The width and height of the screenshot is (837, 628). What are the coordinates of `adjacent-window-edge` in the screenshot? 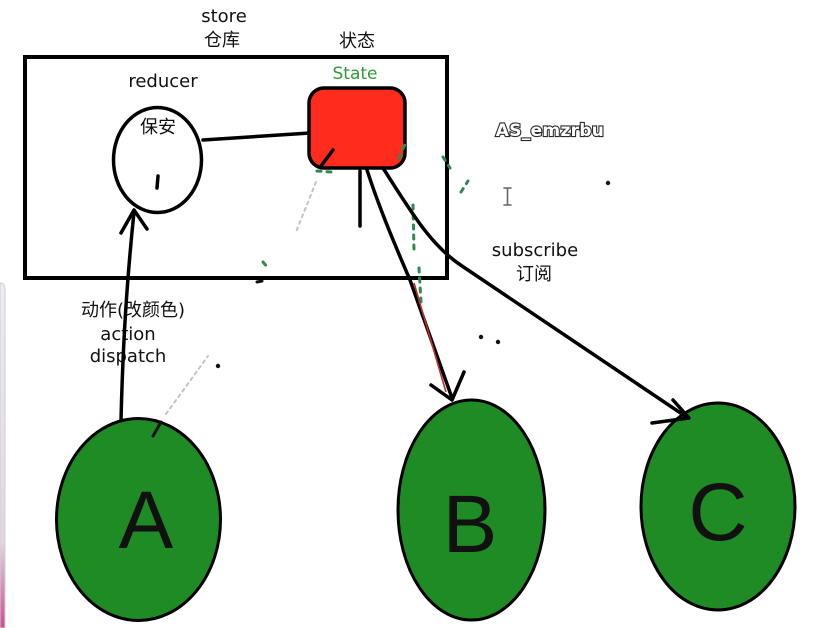 It's located at (3, 455).